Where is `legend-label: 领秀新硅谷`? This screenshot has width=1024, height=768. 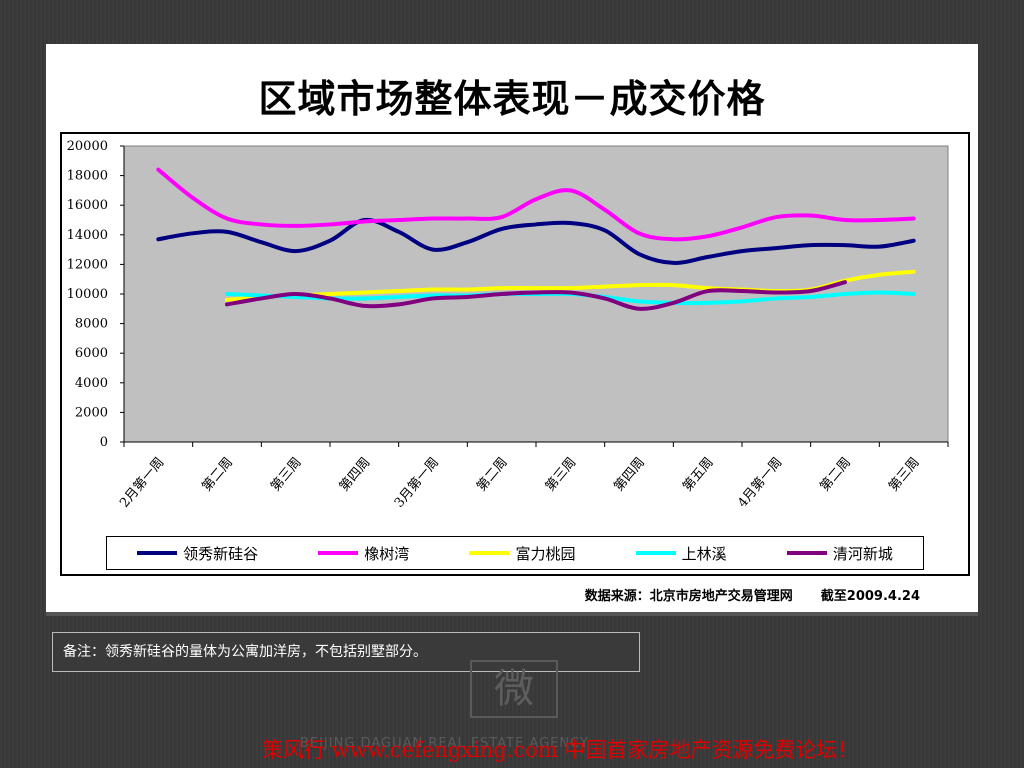
legend-label: 领秀新硅谷 is located at coordinates (221, 553).